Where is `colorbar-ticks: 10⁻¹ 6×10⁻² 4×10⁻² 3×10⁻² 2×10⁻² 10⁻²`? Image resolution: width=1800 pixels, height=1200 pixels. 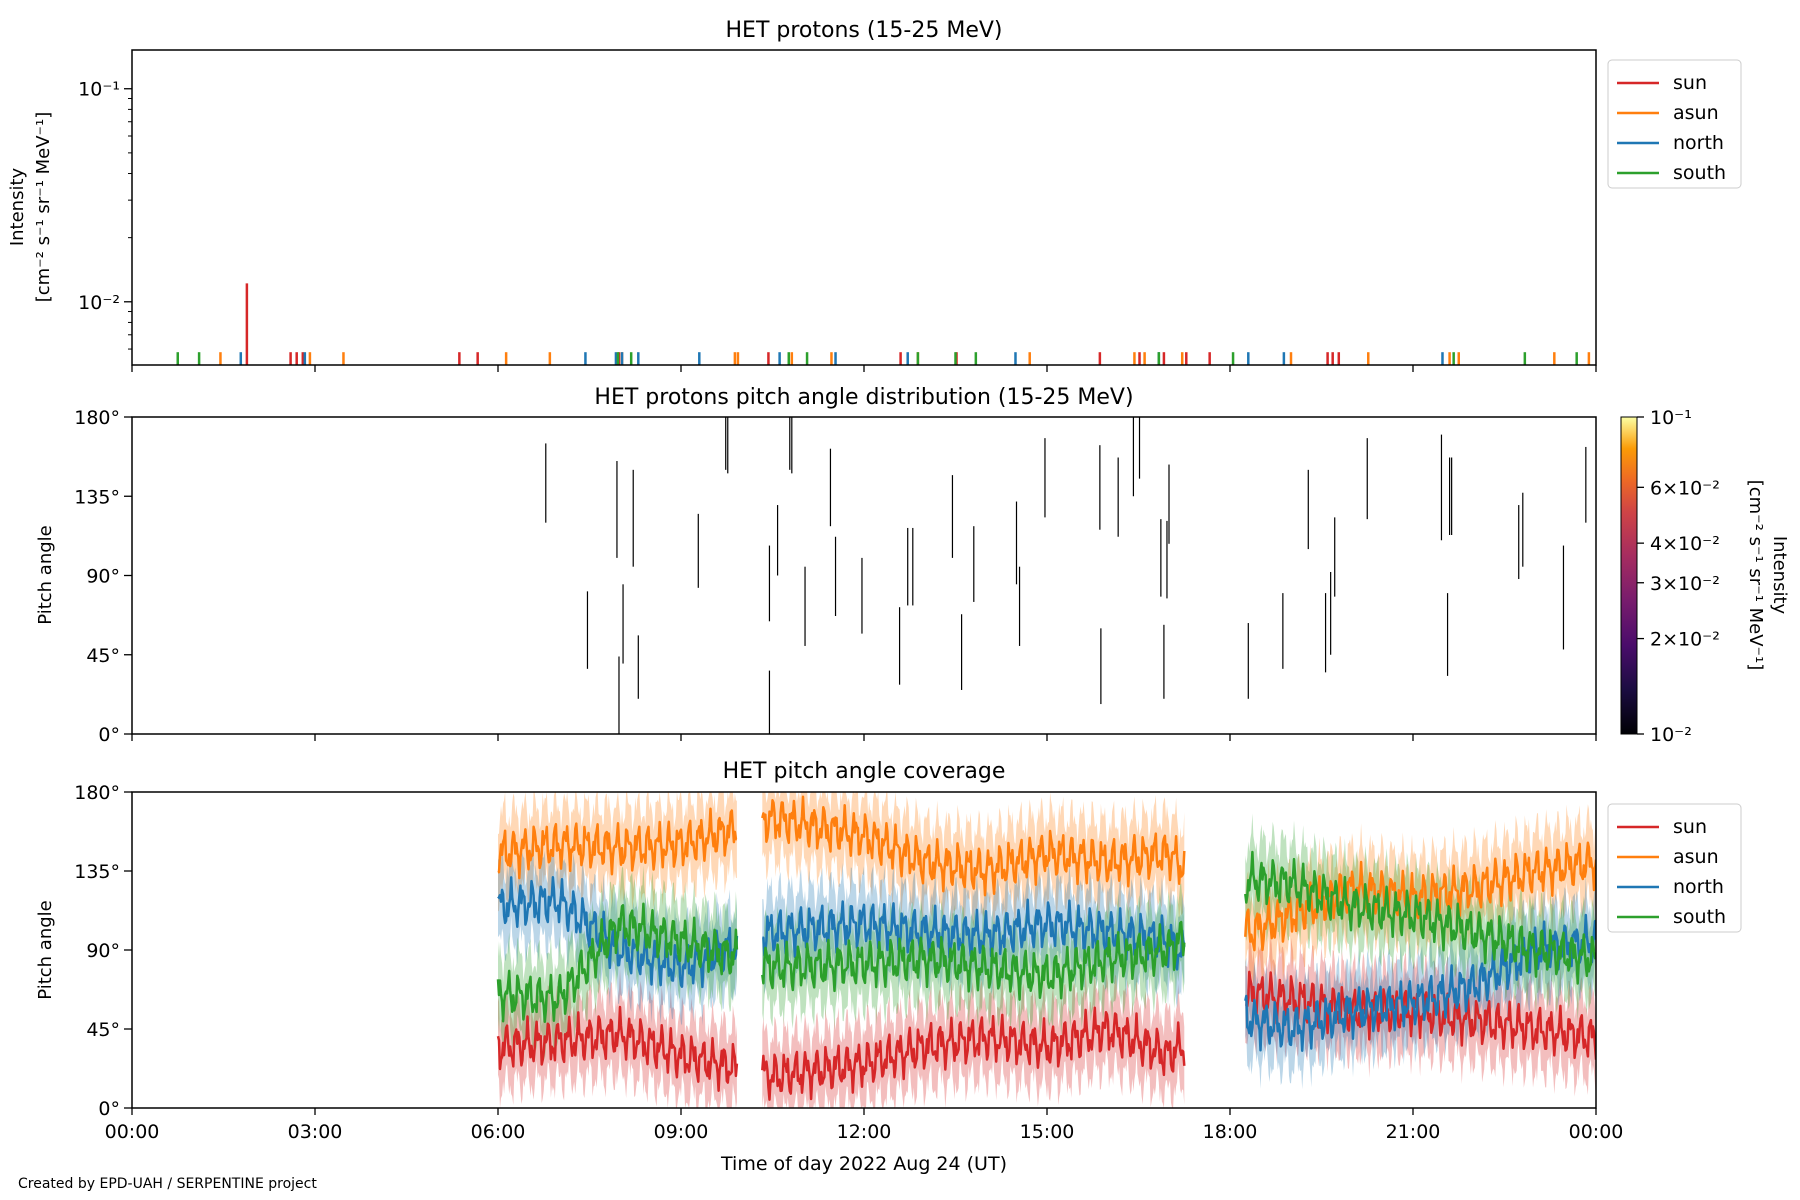
colorbar-ticks: 10⁻¹ 6×10⁻² 4×10⁻² 3×10⁻² 2×10⁻² 10⁻² is located at coordinates (1678, 576).